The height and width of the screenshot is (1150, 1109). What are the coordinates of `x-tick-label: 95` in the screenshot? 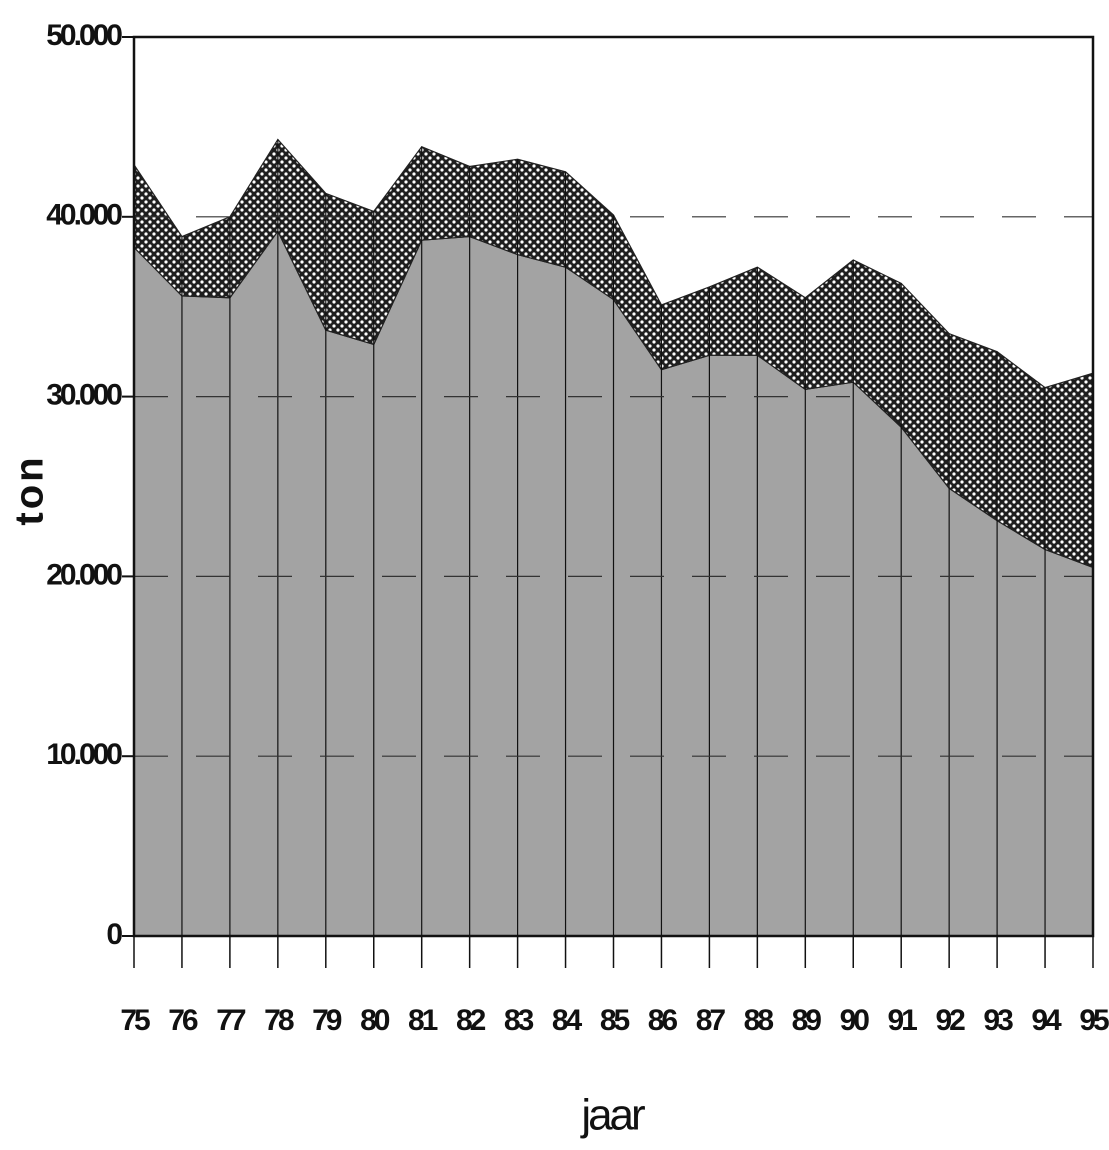 It's located at (1094, 1020).